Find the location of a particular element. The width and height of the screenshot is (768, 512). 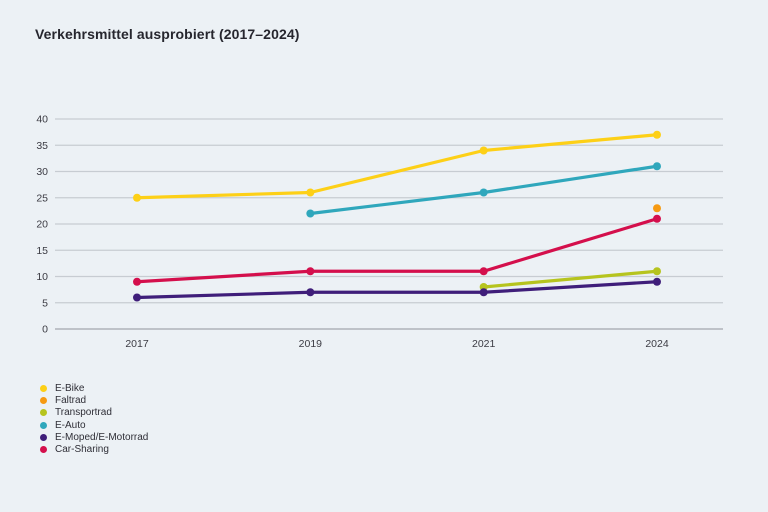

legend-label: E-Moped/E-Motorrad is located at coordinates (102, 437).